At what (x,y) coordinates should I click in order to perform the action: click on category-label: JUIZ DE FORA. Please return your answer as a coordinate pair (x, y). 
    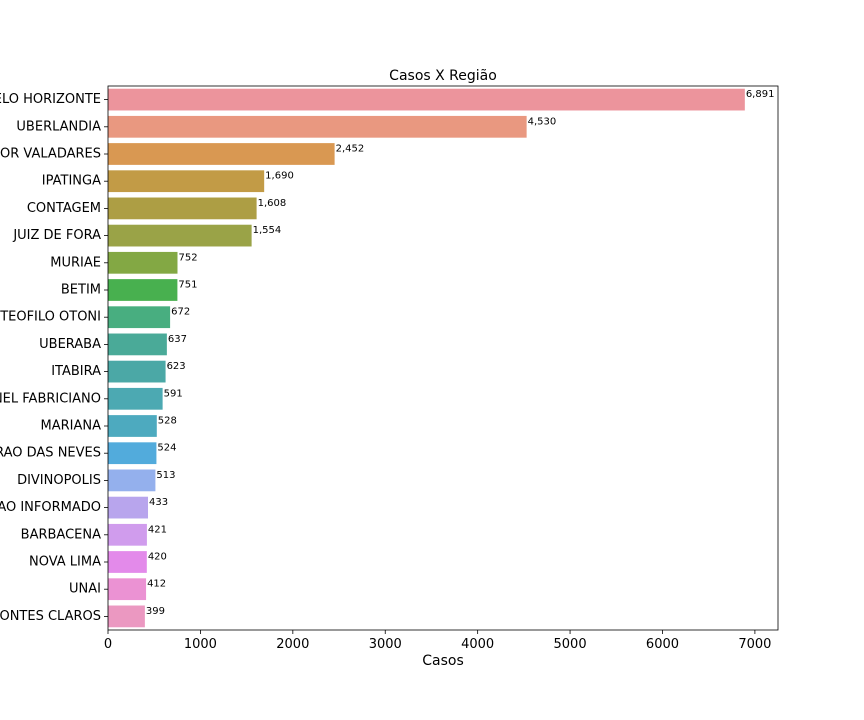
    Looking at the image, I should click on (56, 235).